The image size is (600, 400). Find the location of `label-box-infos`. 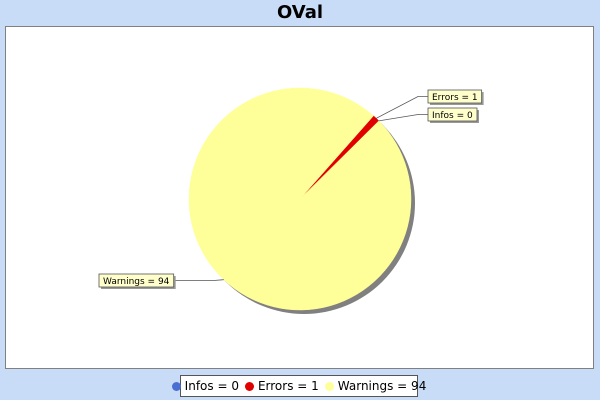

label-box-infos is located at coordinates (452, 114).